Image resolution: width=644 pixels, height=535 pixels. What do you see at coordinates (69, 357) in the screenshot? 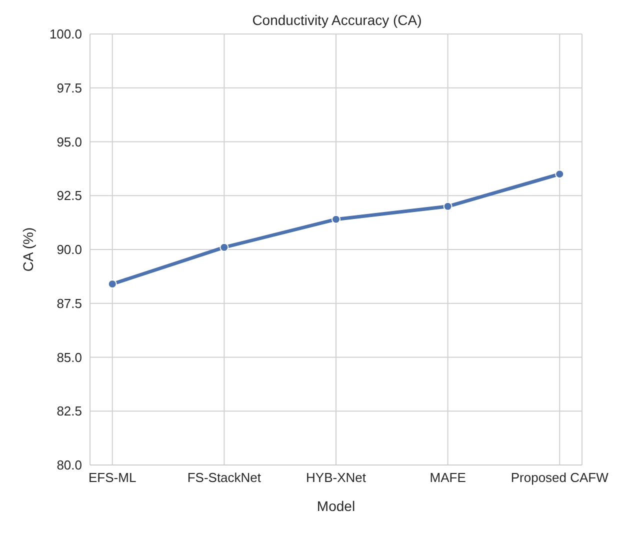
I see `y-tick-label: 85.0` at bounding box center [69, 357].